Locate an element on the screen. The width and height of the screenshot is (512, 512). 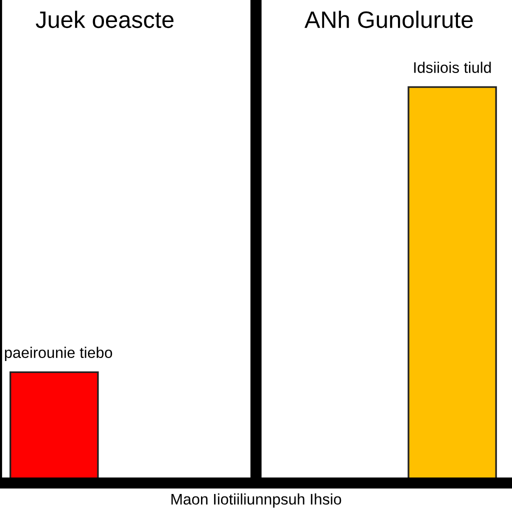
annotation: Idsiiois tiuld is located at coordinates (452, 67).